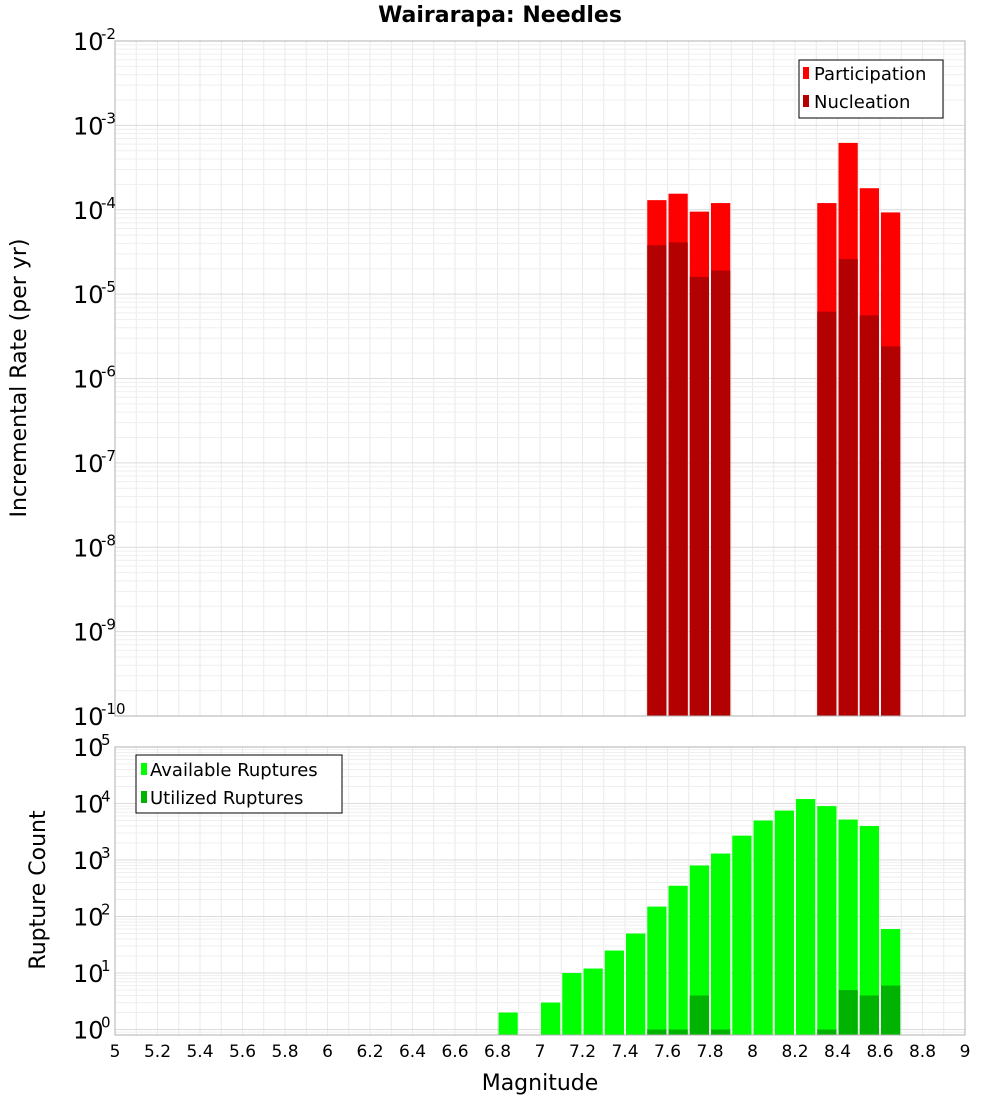 The image size is (1000, 1100). Describe the element at coordinates (157, 1052) in the screenshot. I see `x-tick-label: 5.2` at that location.